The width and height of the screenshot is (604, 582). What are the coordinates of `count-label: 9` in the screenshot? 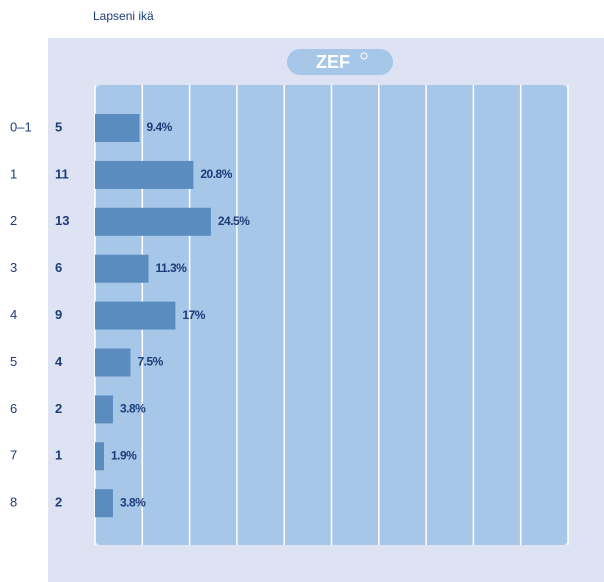 It's located at (58, 314).